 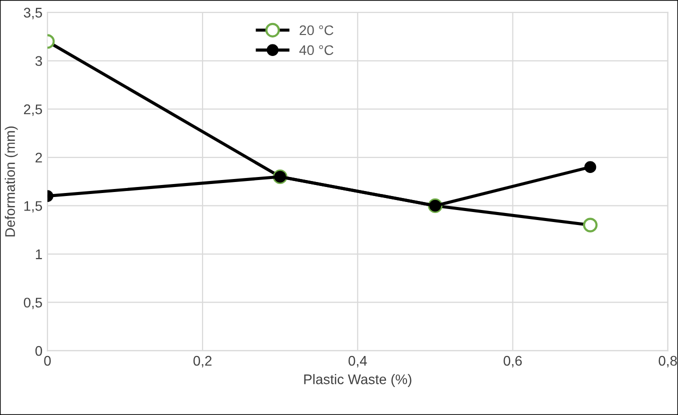 I want to click on x-axis-title: Plastic Waste (%), so click(x=358, y=380).